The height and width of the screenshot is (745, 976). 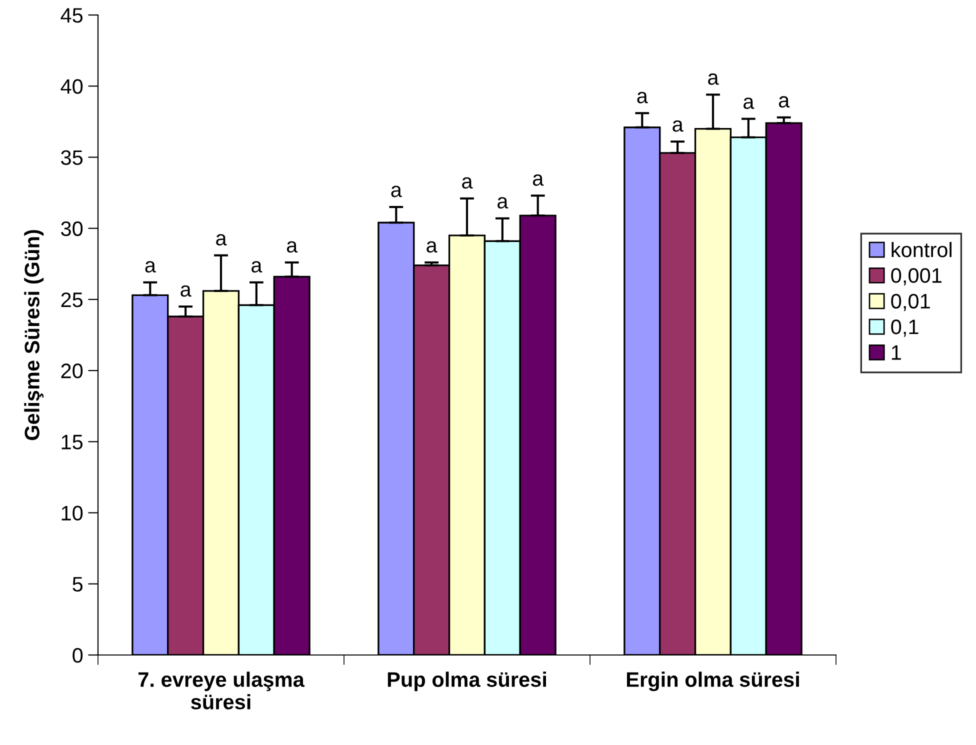 I want to click on x-tick-label: 7. evreye ulaşma süresi, so click(x=221, y=691).